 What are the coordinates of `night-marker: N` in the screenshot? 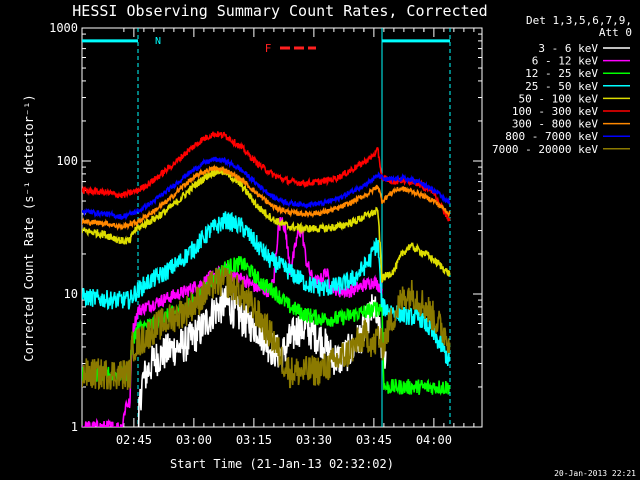 It's located at (158, 41).